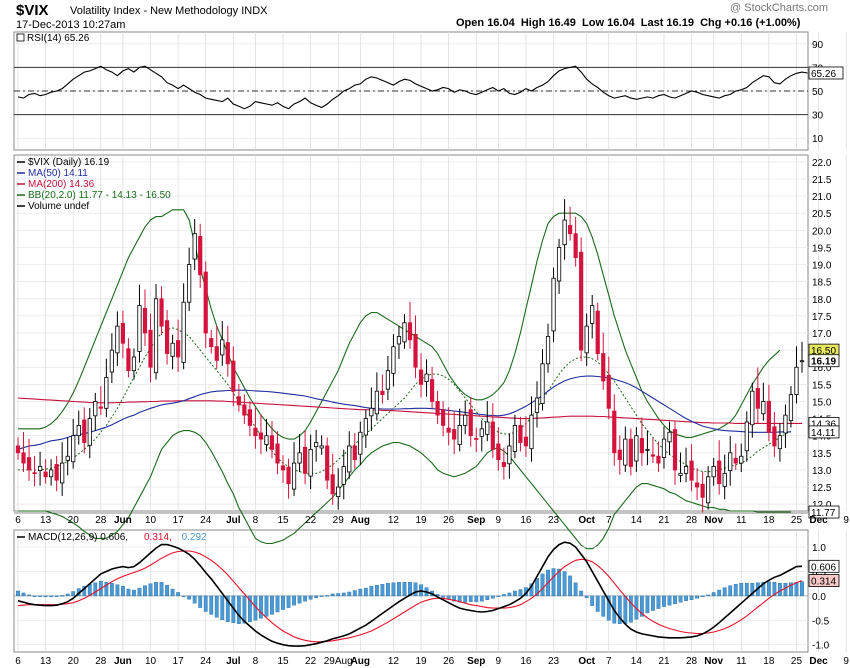  I want to click on rsi-value-label: 65.26, so click(823, 74).